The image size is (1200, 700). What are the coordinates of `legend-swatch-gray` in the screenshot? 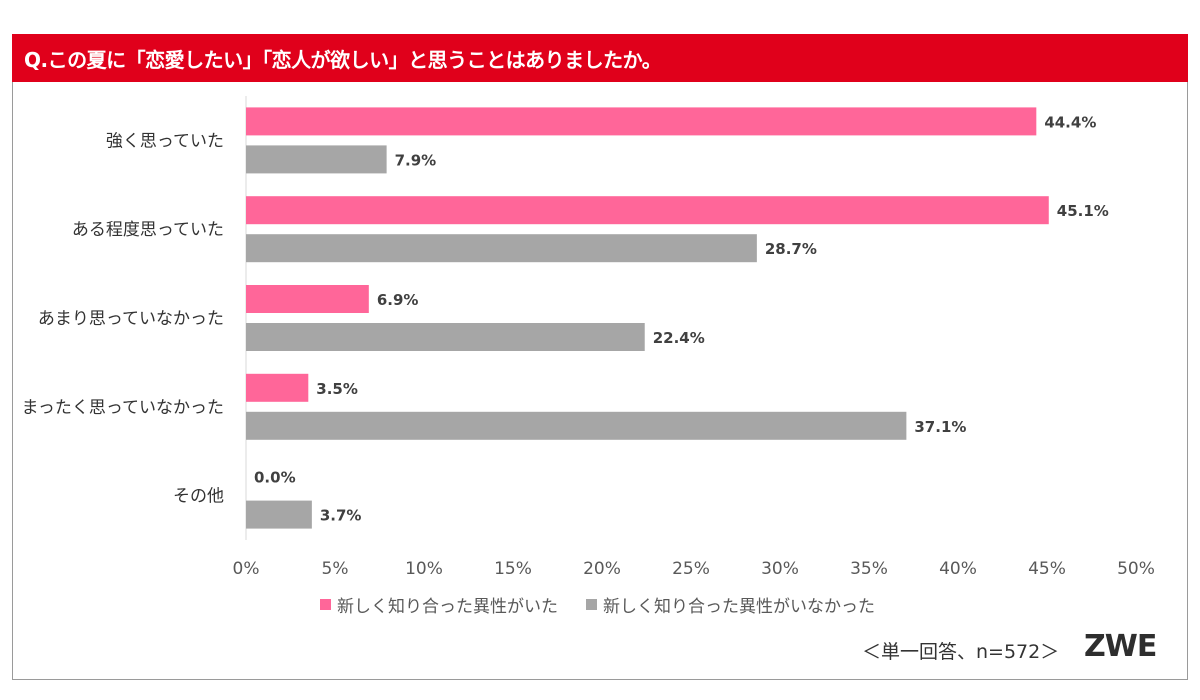 It's located at (591, 604).